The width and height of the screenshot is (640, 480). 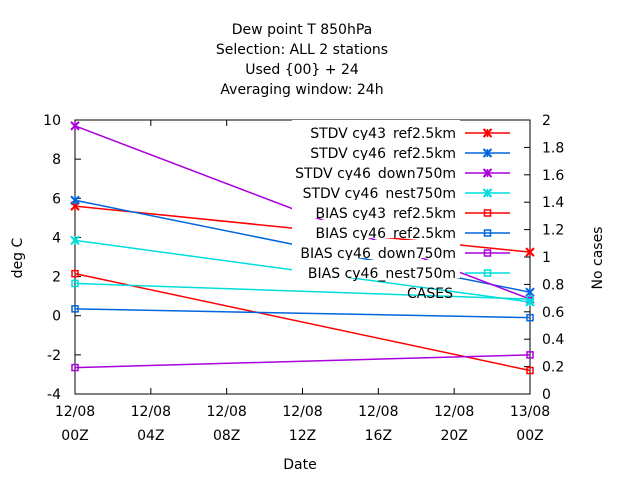 What do you see at coordinates (378, 254) in the screenshot?
I see `legend-label: BIAS cy46_down750m` at bounding box center [378, 254].